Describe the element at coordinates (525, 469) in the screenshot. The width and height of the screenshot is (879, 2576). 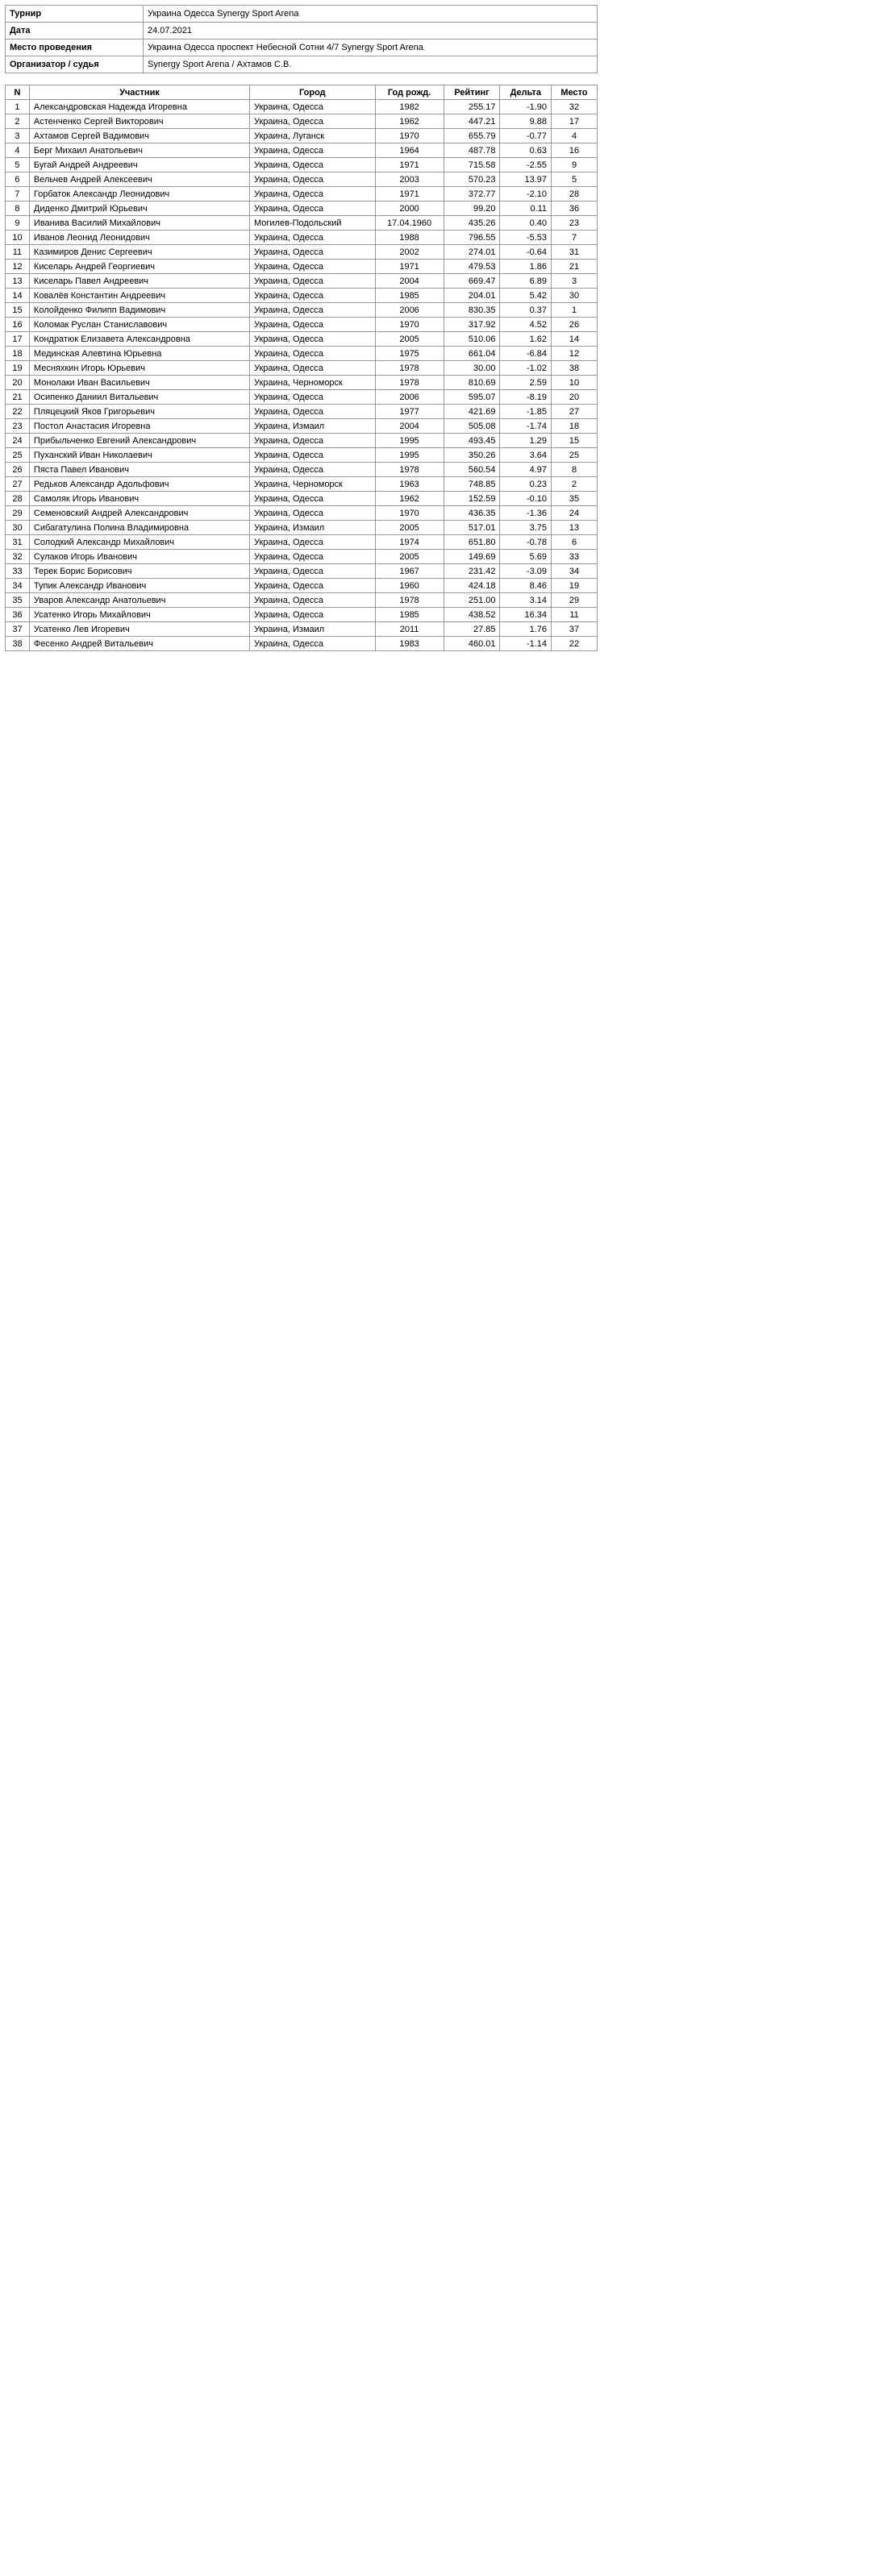
I see `table-cell: 4.97` at that location.